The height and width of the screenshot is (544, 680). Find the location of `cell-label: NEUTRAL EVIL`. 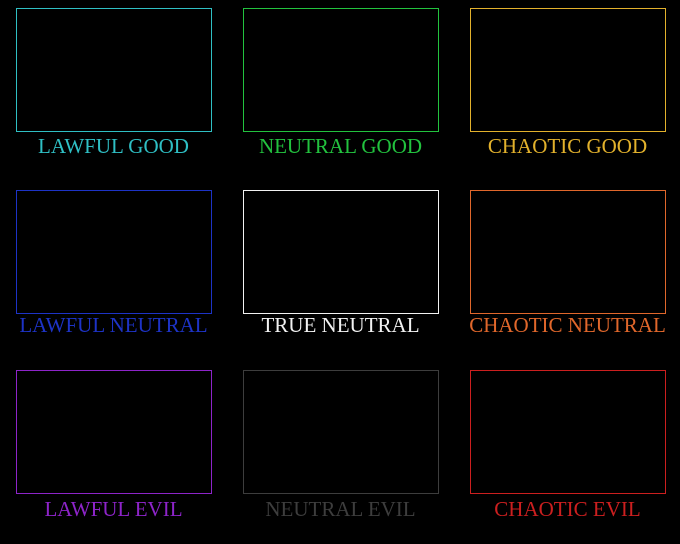

cell-label: NEUTRAL EVIL is located at coordinates (340, 509).